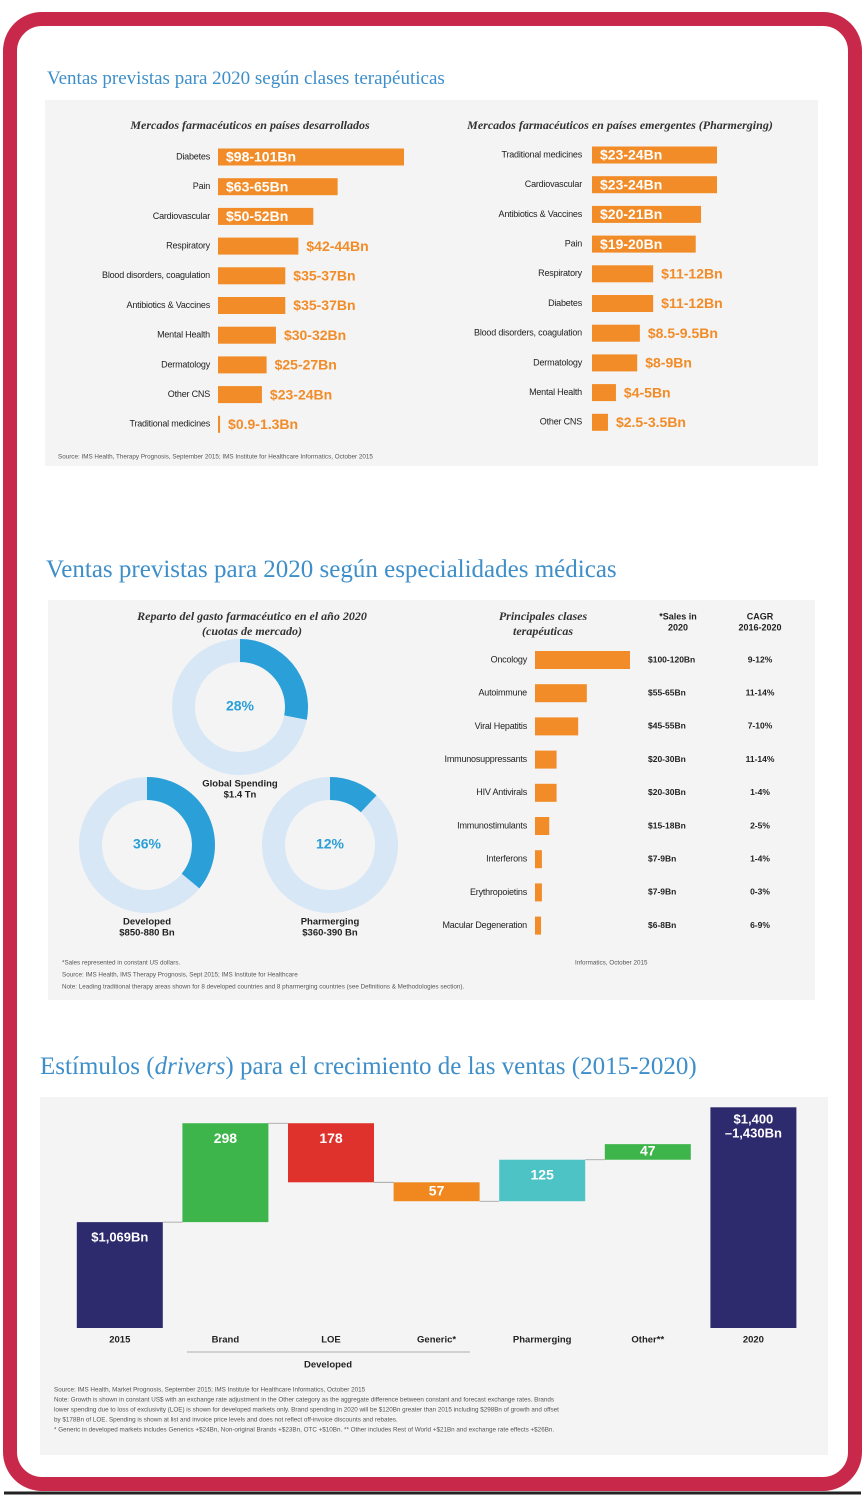  What do you see at coordinates (330, 922) in the screenshot?
I see `category-label: Pharmerging` at bounding box center [330, 922].